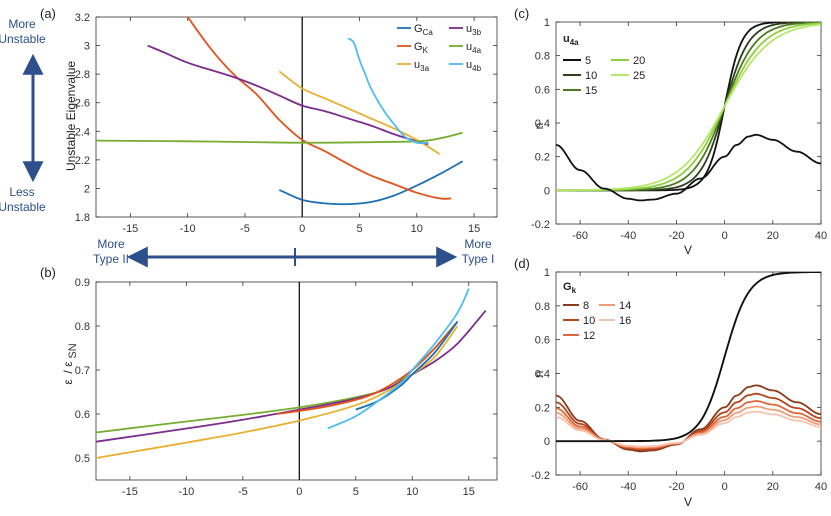 This screenshot has height=516, width=831. I want to click on plot-area-d, so click(688, 362).